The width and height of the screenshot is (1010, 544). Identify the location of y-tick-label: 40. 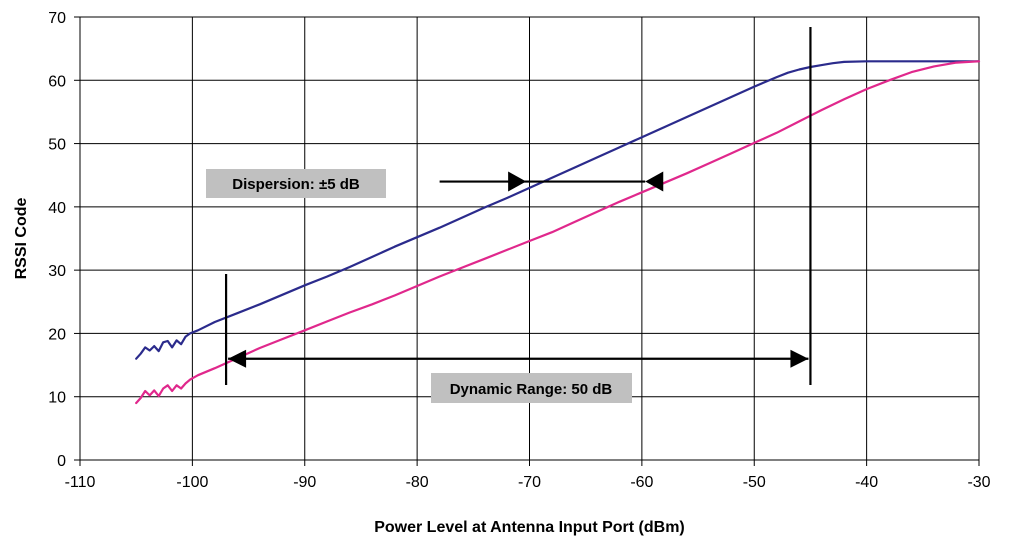
(57, 208).